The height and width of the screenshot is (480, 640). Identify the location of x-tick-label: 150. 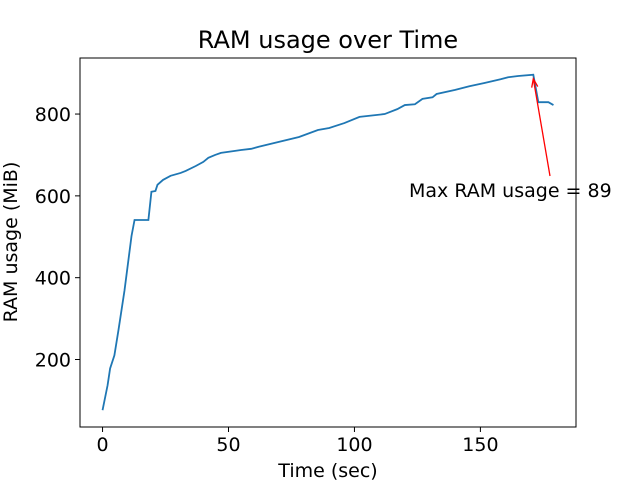
(480, 445).